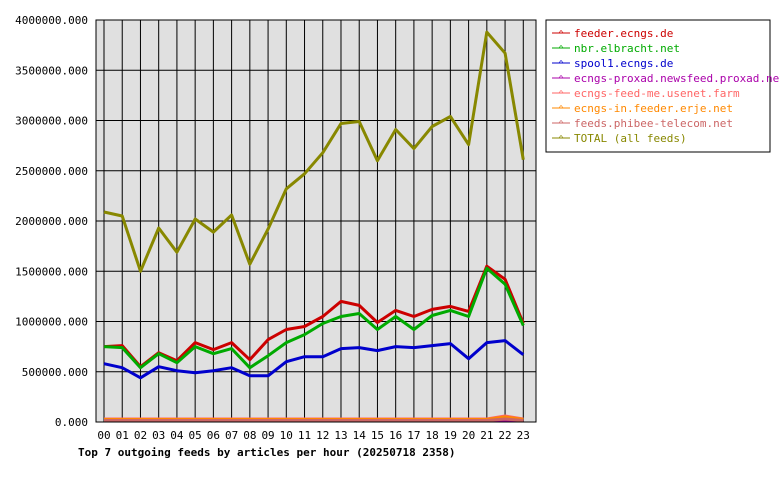 The height and width of the screenshot is (484, 780). Describe the element at coordinates (122, 435) in the screenshot. I see `x-tick-label: 01` at that location.